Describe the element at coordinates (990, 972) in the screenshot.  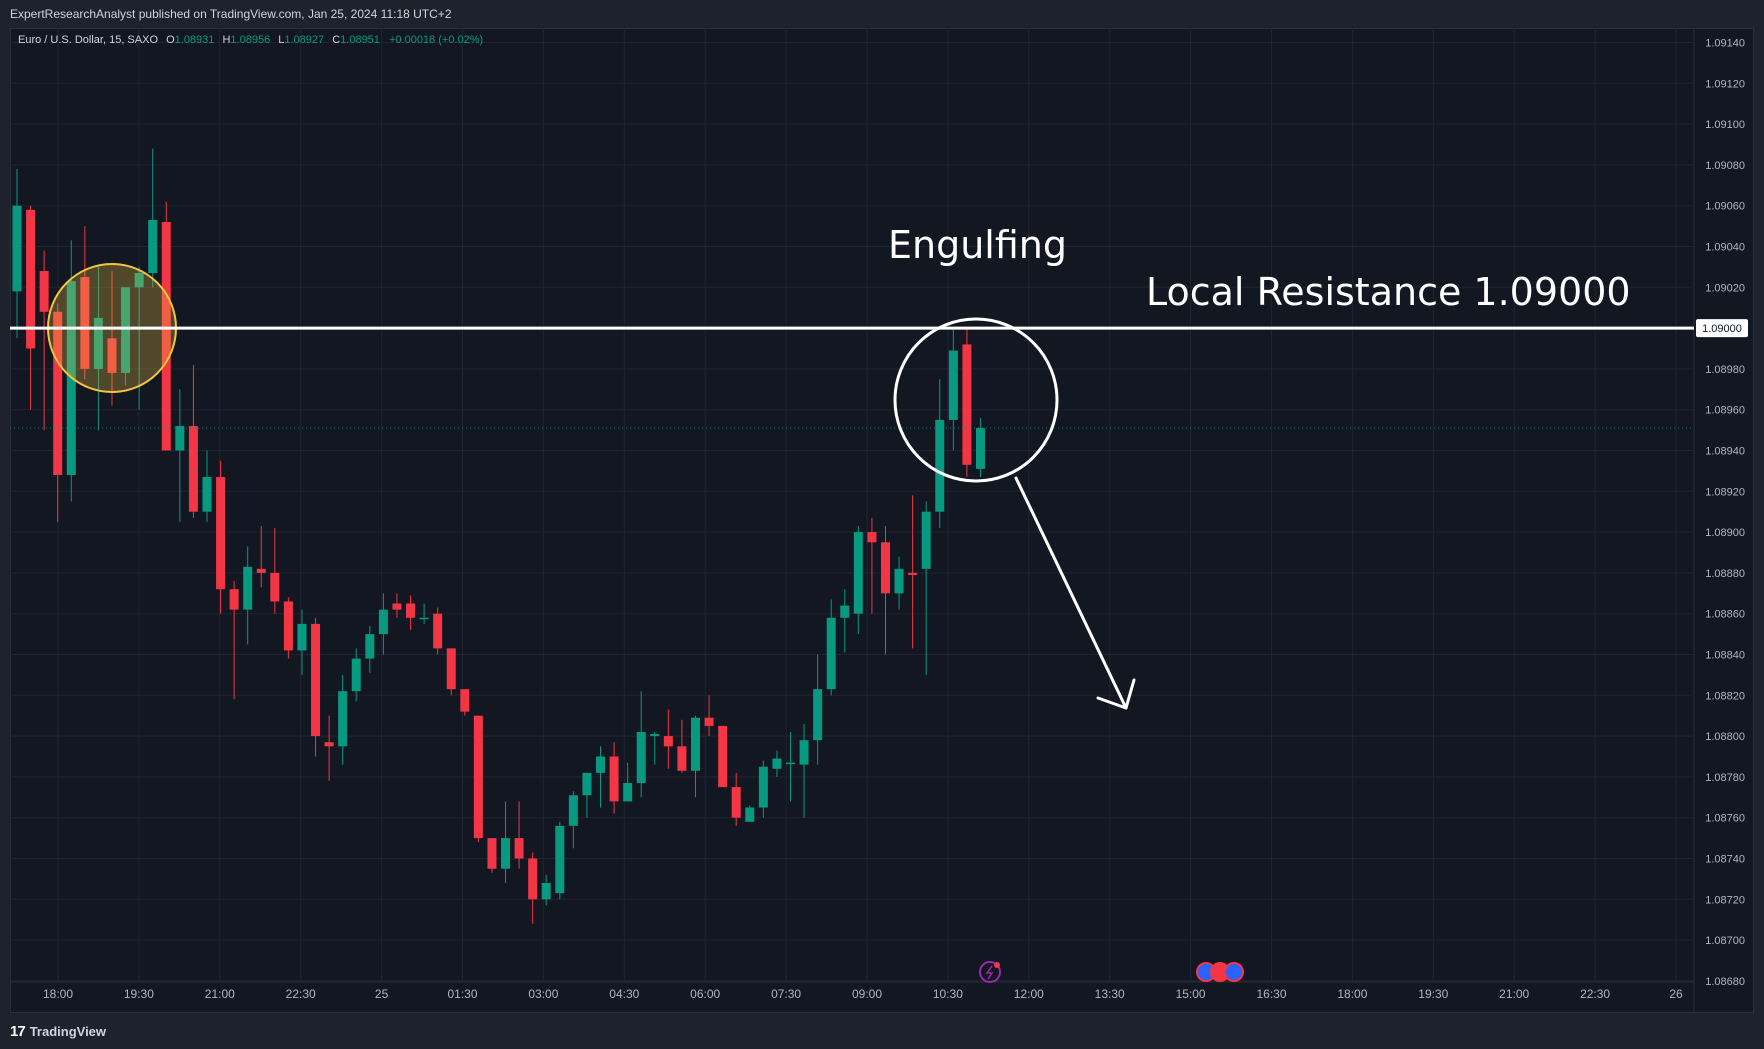
I see `alert-event-icon` at that location.